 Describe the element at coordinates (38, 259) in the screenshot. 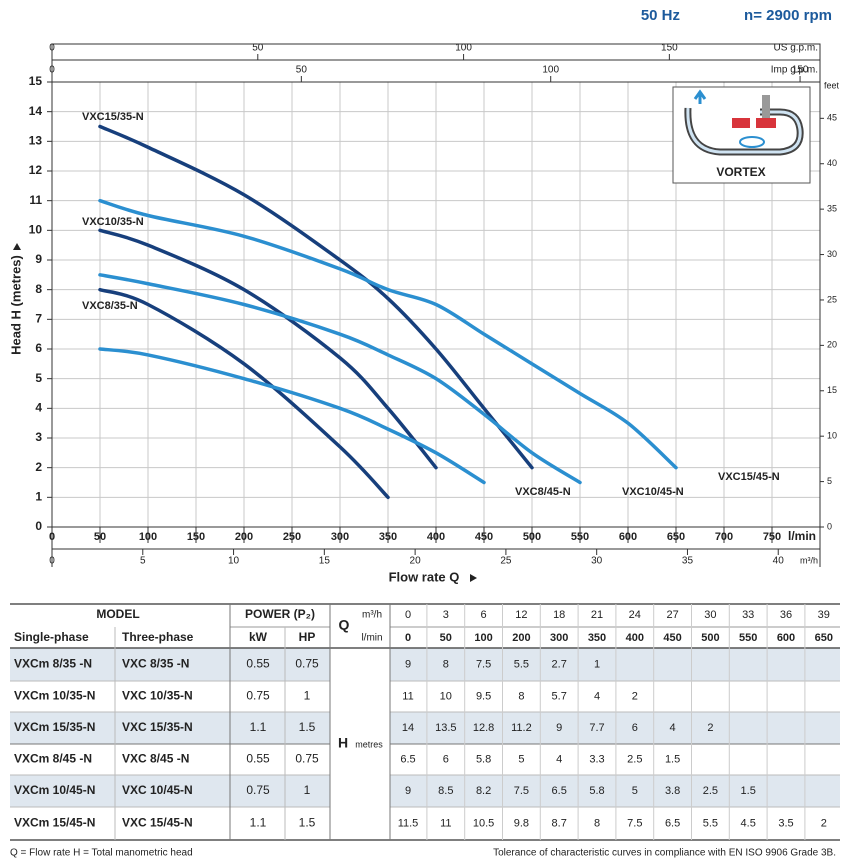

I see `y-tick-label: 9` at that location.